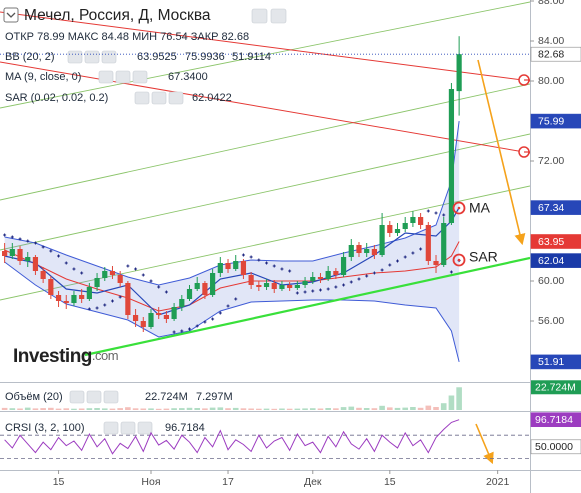 The width and height of the screenshot is (581, 493). I want to click on x-tick-label: Ноя, so click(150, 482).